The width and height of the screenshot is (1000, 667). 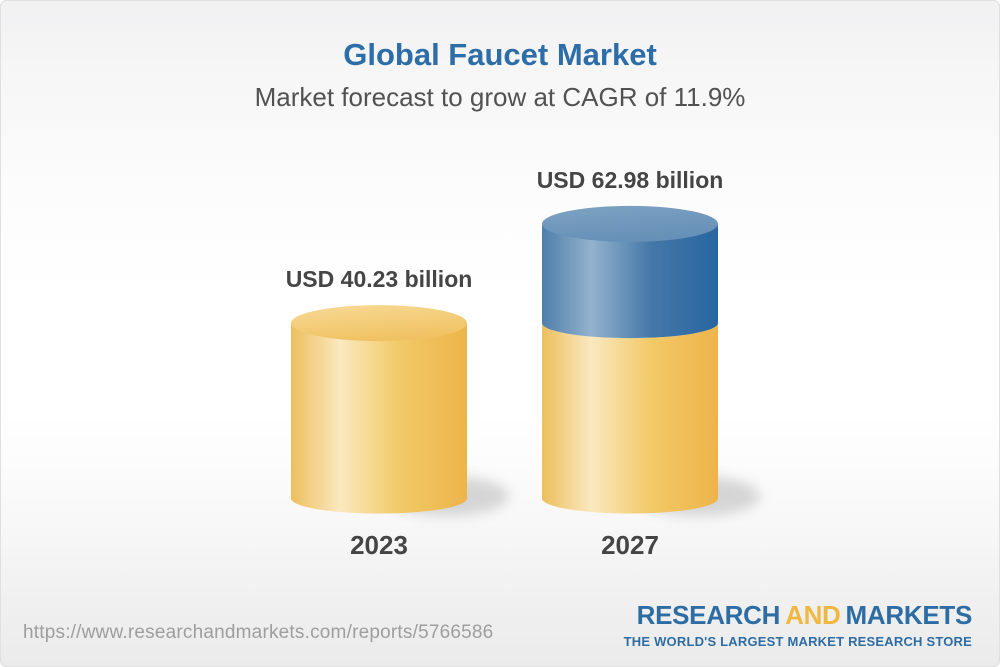 I want to click on value-label-2023: USD 40.23 billion, so click(x=379, y=279).